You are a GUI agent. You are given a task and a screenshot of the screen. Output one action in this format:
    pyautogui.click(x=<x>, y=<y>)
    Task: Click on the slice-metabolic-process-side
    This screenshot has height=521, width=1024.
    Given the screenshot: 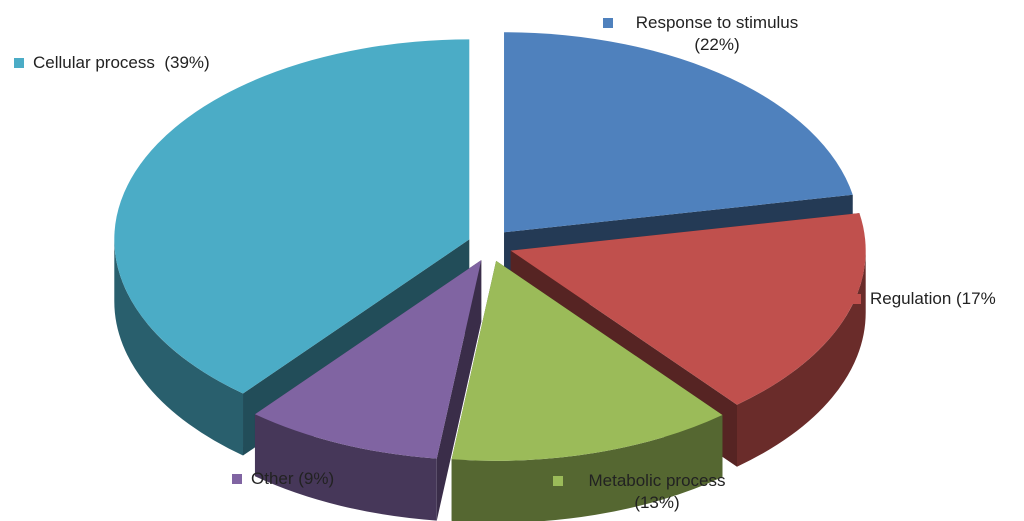 What is the action you would take?
    pyautogui.click(x=587, y=467)
    